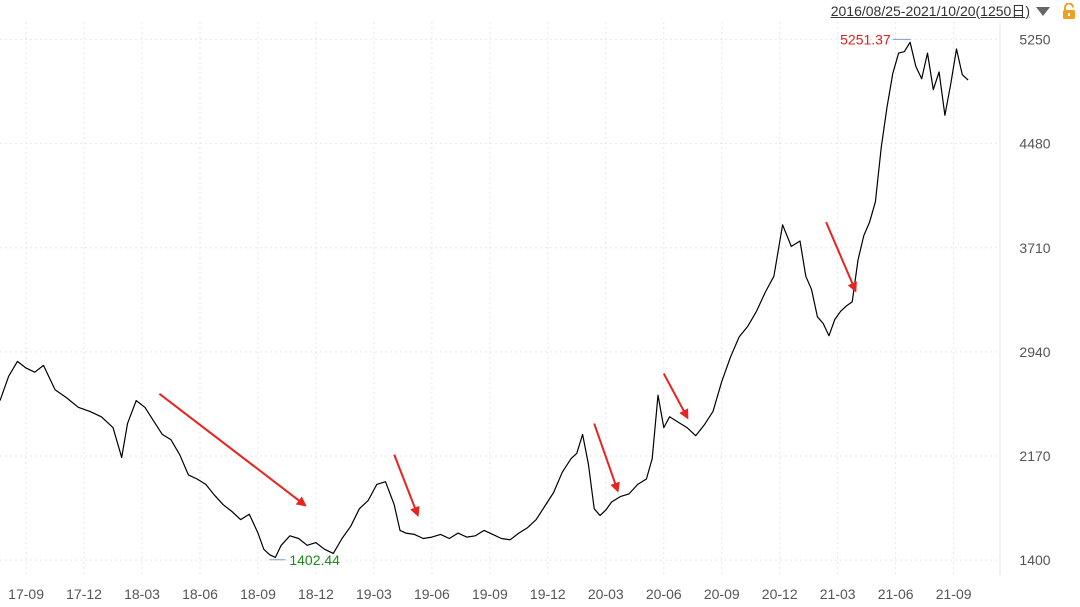  I want to click on date-range-bar: 2016/08/25-2021/10/20(1250日), so click(955, 11).